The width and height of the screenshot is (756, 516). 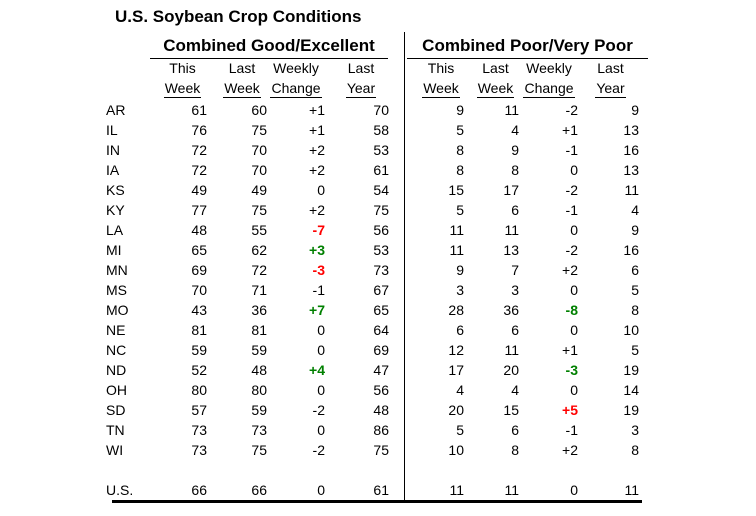 What do you see at coordinates (515, 330) in the screenshot?
I see `cell-poor-very-poor-last-week: 6` at bounding box center [515, 330].